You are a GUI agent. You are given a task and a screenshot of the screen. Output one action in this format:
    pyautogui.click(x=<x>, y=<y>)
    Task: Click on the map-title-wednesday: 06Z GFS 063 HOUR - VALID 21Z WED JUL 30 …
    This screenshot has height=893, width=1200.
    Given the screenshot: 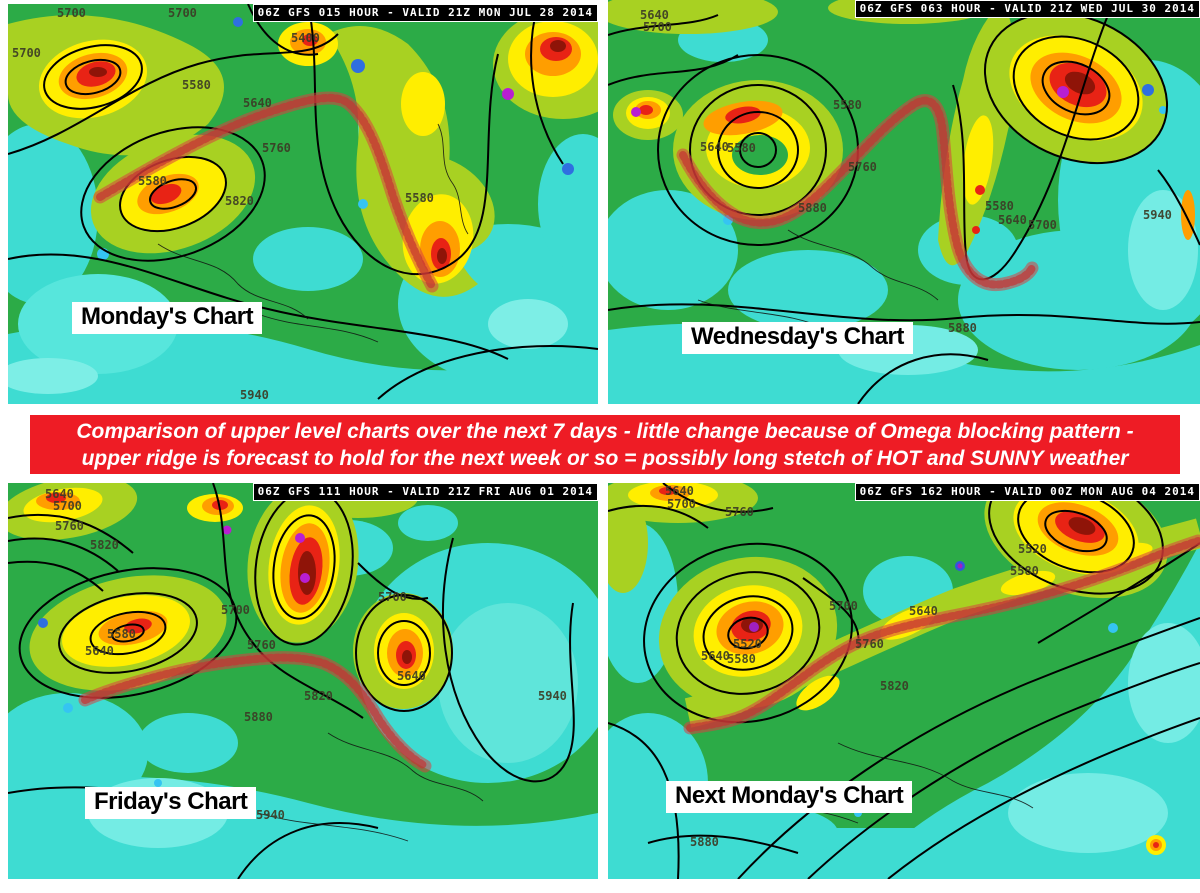 What is the action you would take?
    pyautogui.click(x=1027, y=9)
    